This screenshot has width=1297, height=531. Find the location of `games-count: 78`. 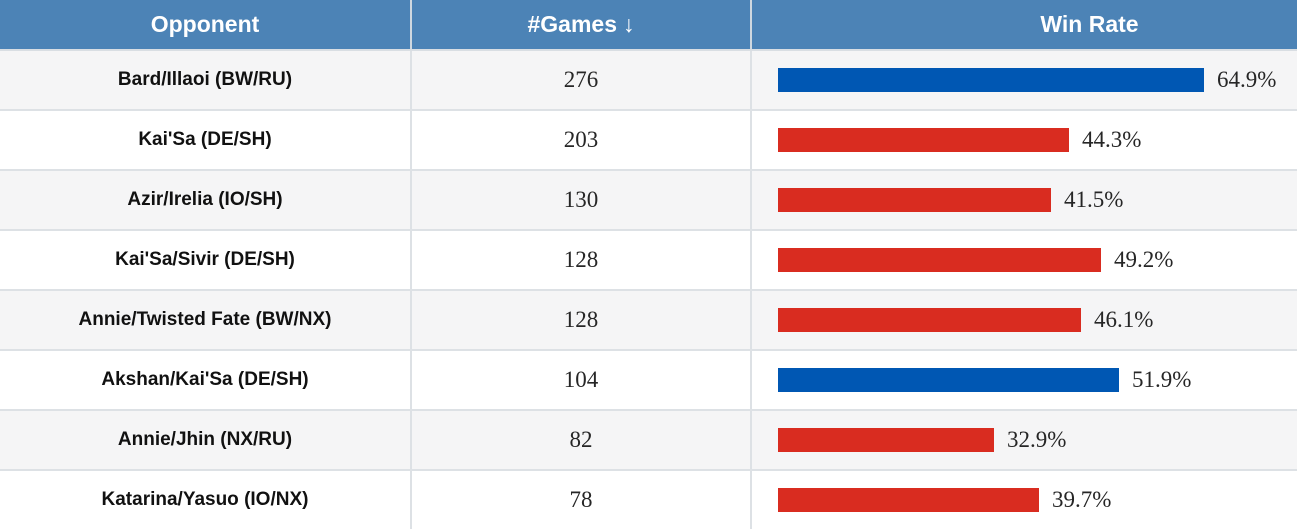

games-count: 78 is located at coordinates (580, 499).